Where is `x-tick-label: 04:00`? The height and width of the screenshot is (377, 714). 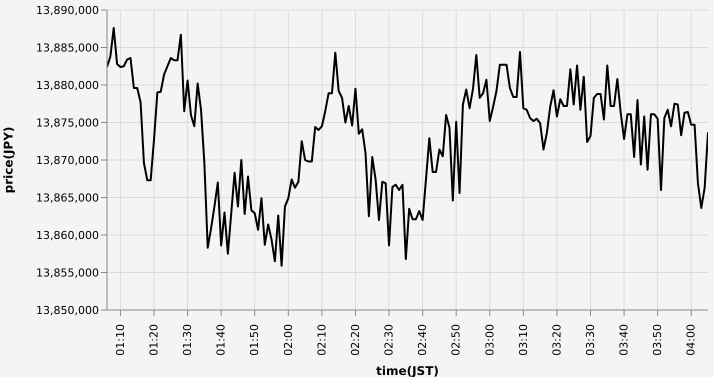
x-tick-label: 04:00 is located at coordinates (691, 340).